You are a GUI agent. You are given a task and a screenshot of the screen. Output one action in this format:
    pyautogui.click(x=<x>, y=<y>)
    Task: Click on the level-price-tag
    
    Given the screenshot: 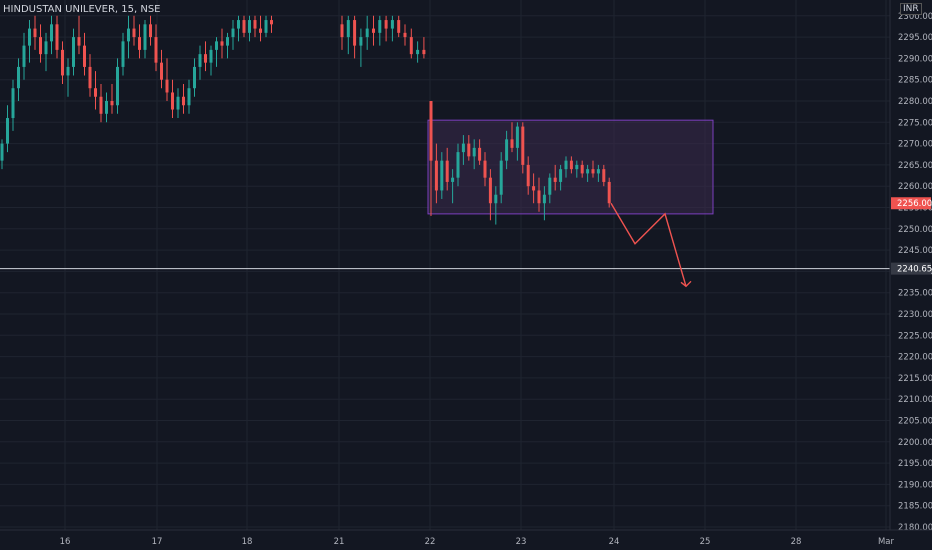 What is the action you would take?
    pyautogui.click(x=911, y=268)
    